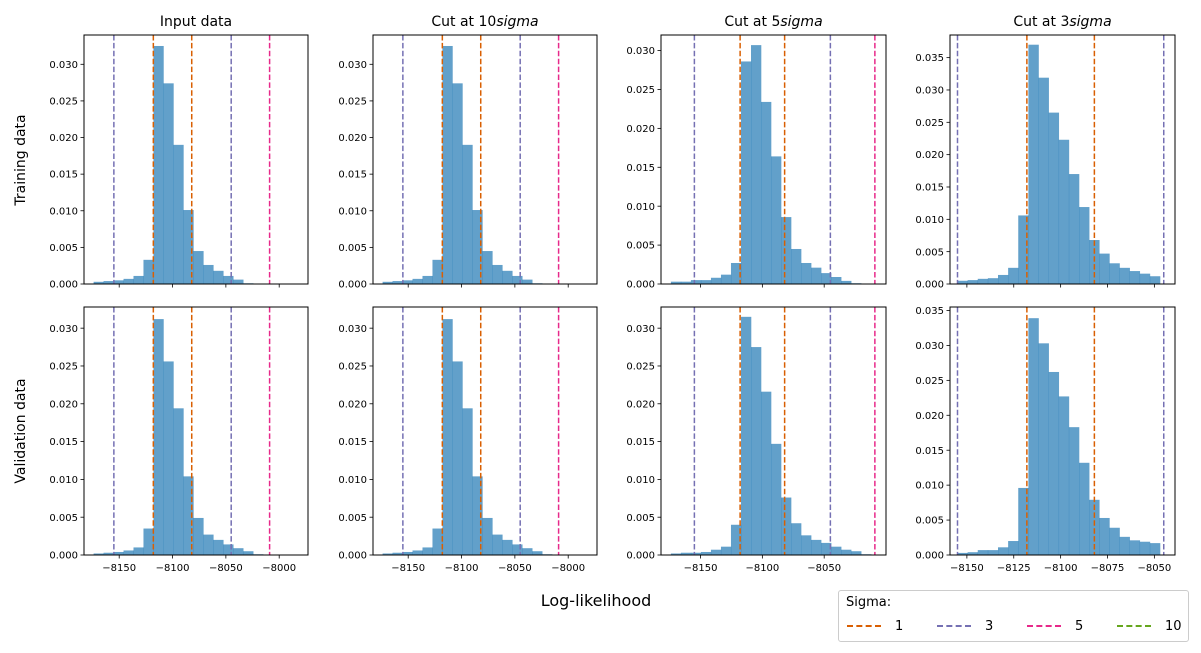  What do you see at coordinates (352, 65) in the screenshot?
I see `y-tick-label: 0.030` at bounding box center [352, 65].